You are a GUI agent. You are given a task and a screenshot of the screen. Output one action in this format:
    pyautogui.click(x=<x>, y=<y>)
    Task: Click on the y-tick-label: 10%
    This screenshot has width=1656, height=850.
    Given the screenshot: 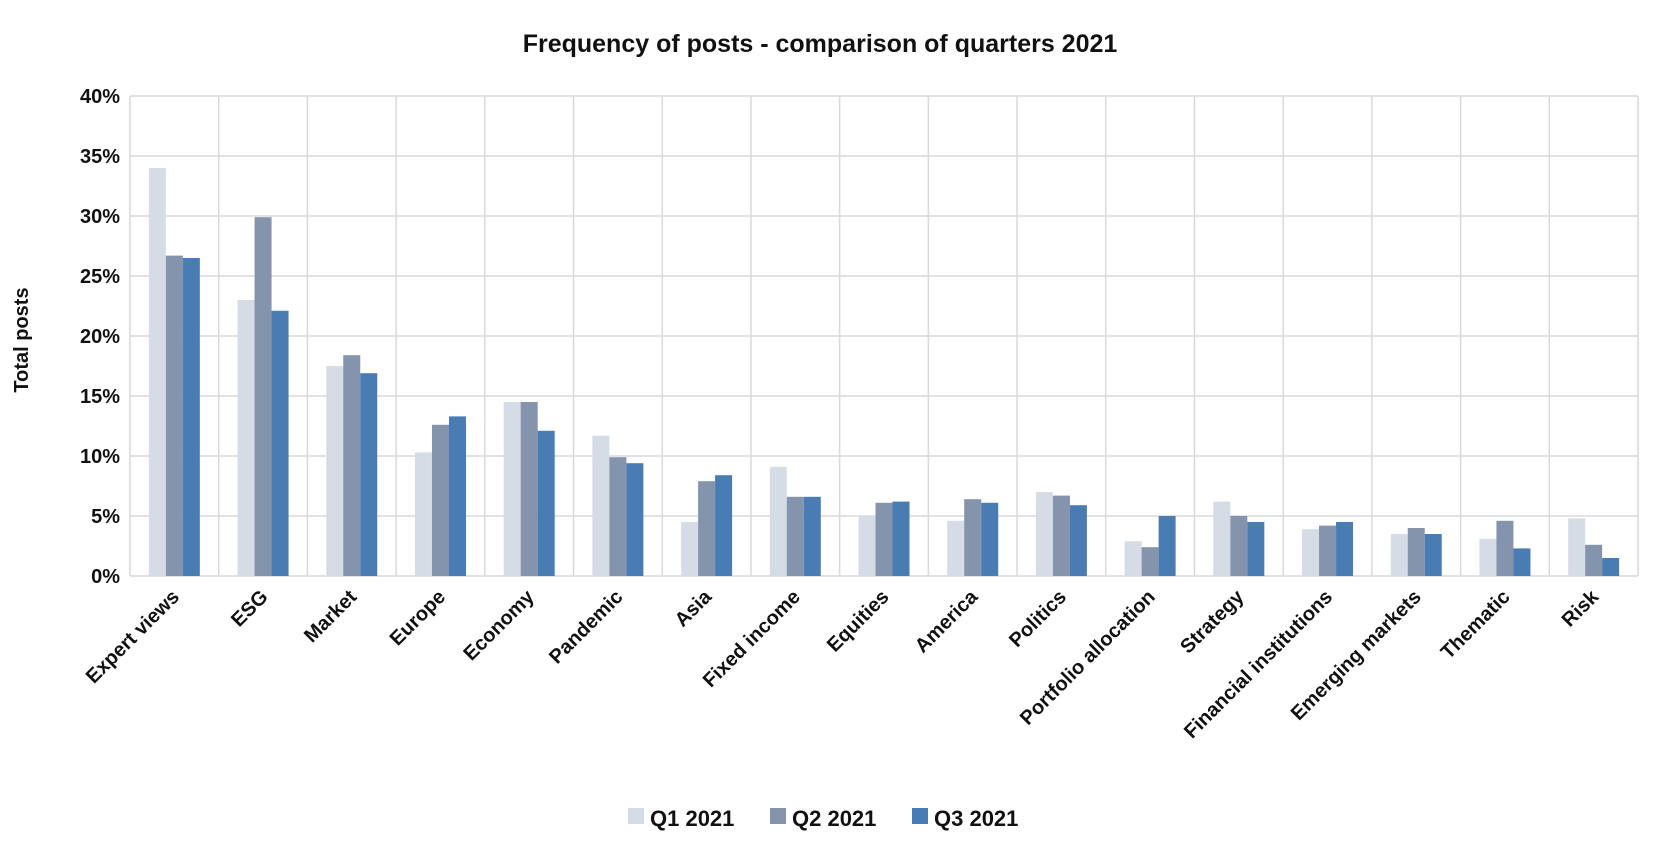 What is the action you would take?
    pyautogui.click(x=100, y=457)
    